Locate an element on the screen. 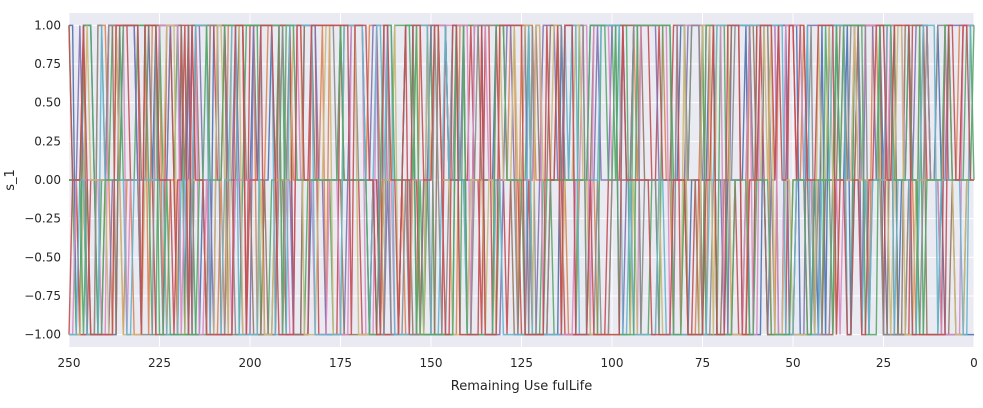  y-axis-label: s_1 is located at coordinates (10, 180).